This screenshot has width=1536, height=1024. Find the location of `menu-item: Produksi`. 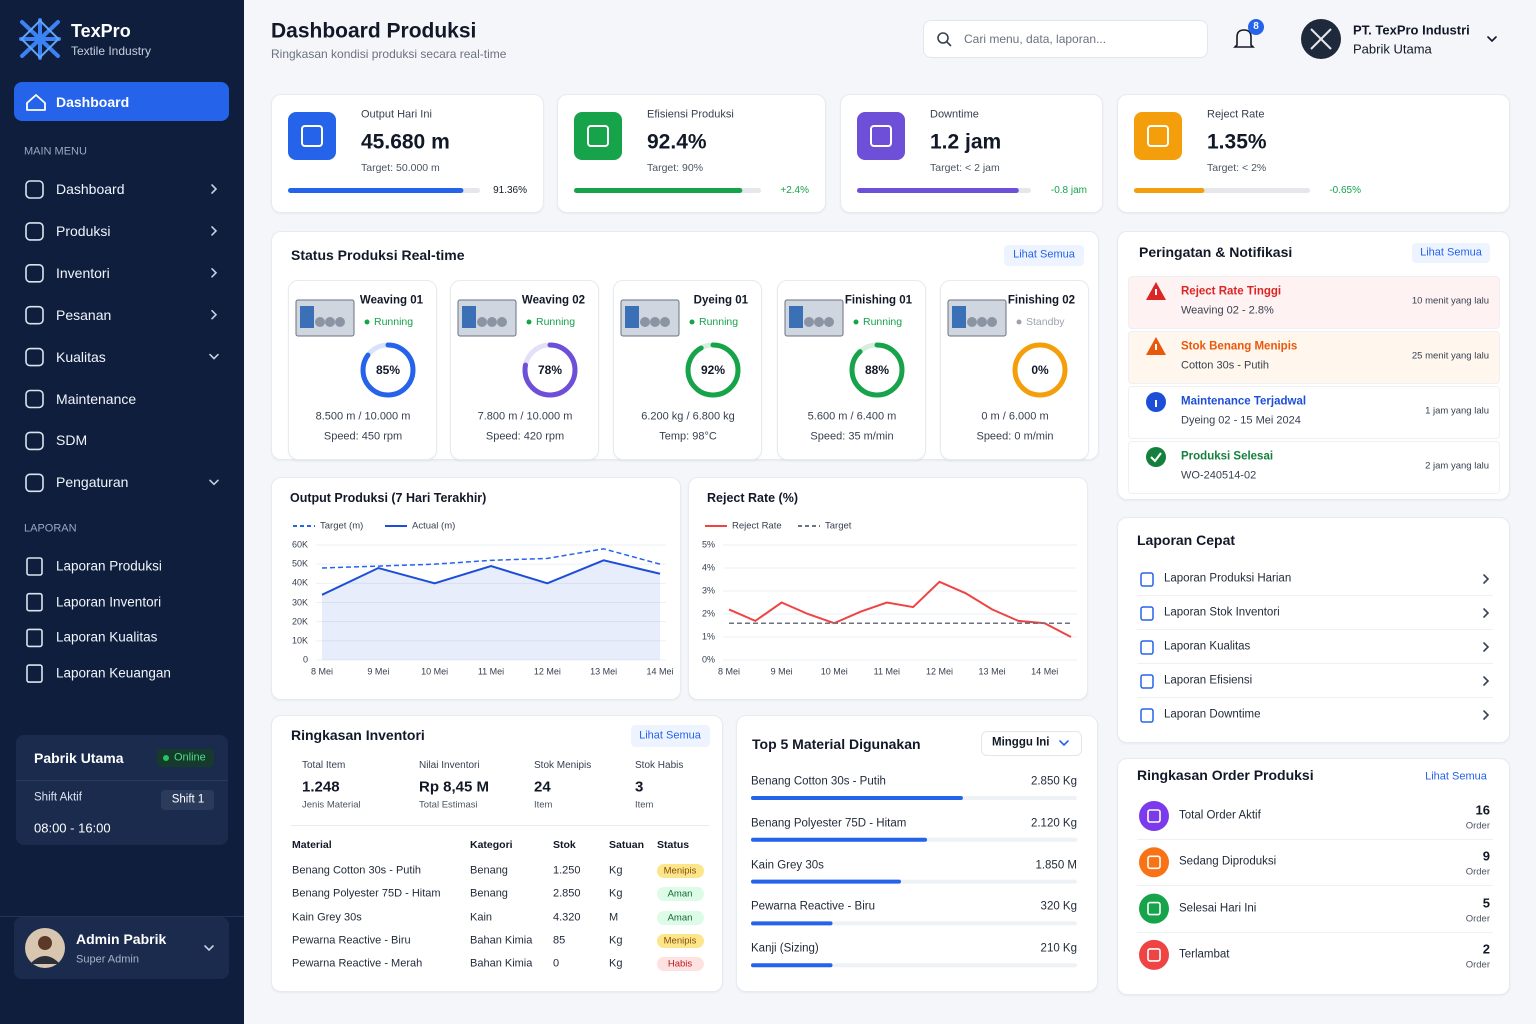

menu-item: Produksi is located at coordinates (83, 230).